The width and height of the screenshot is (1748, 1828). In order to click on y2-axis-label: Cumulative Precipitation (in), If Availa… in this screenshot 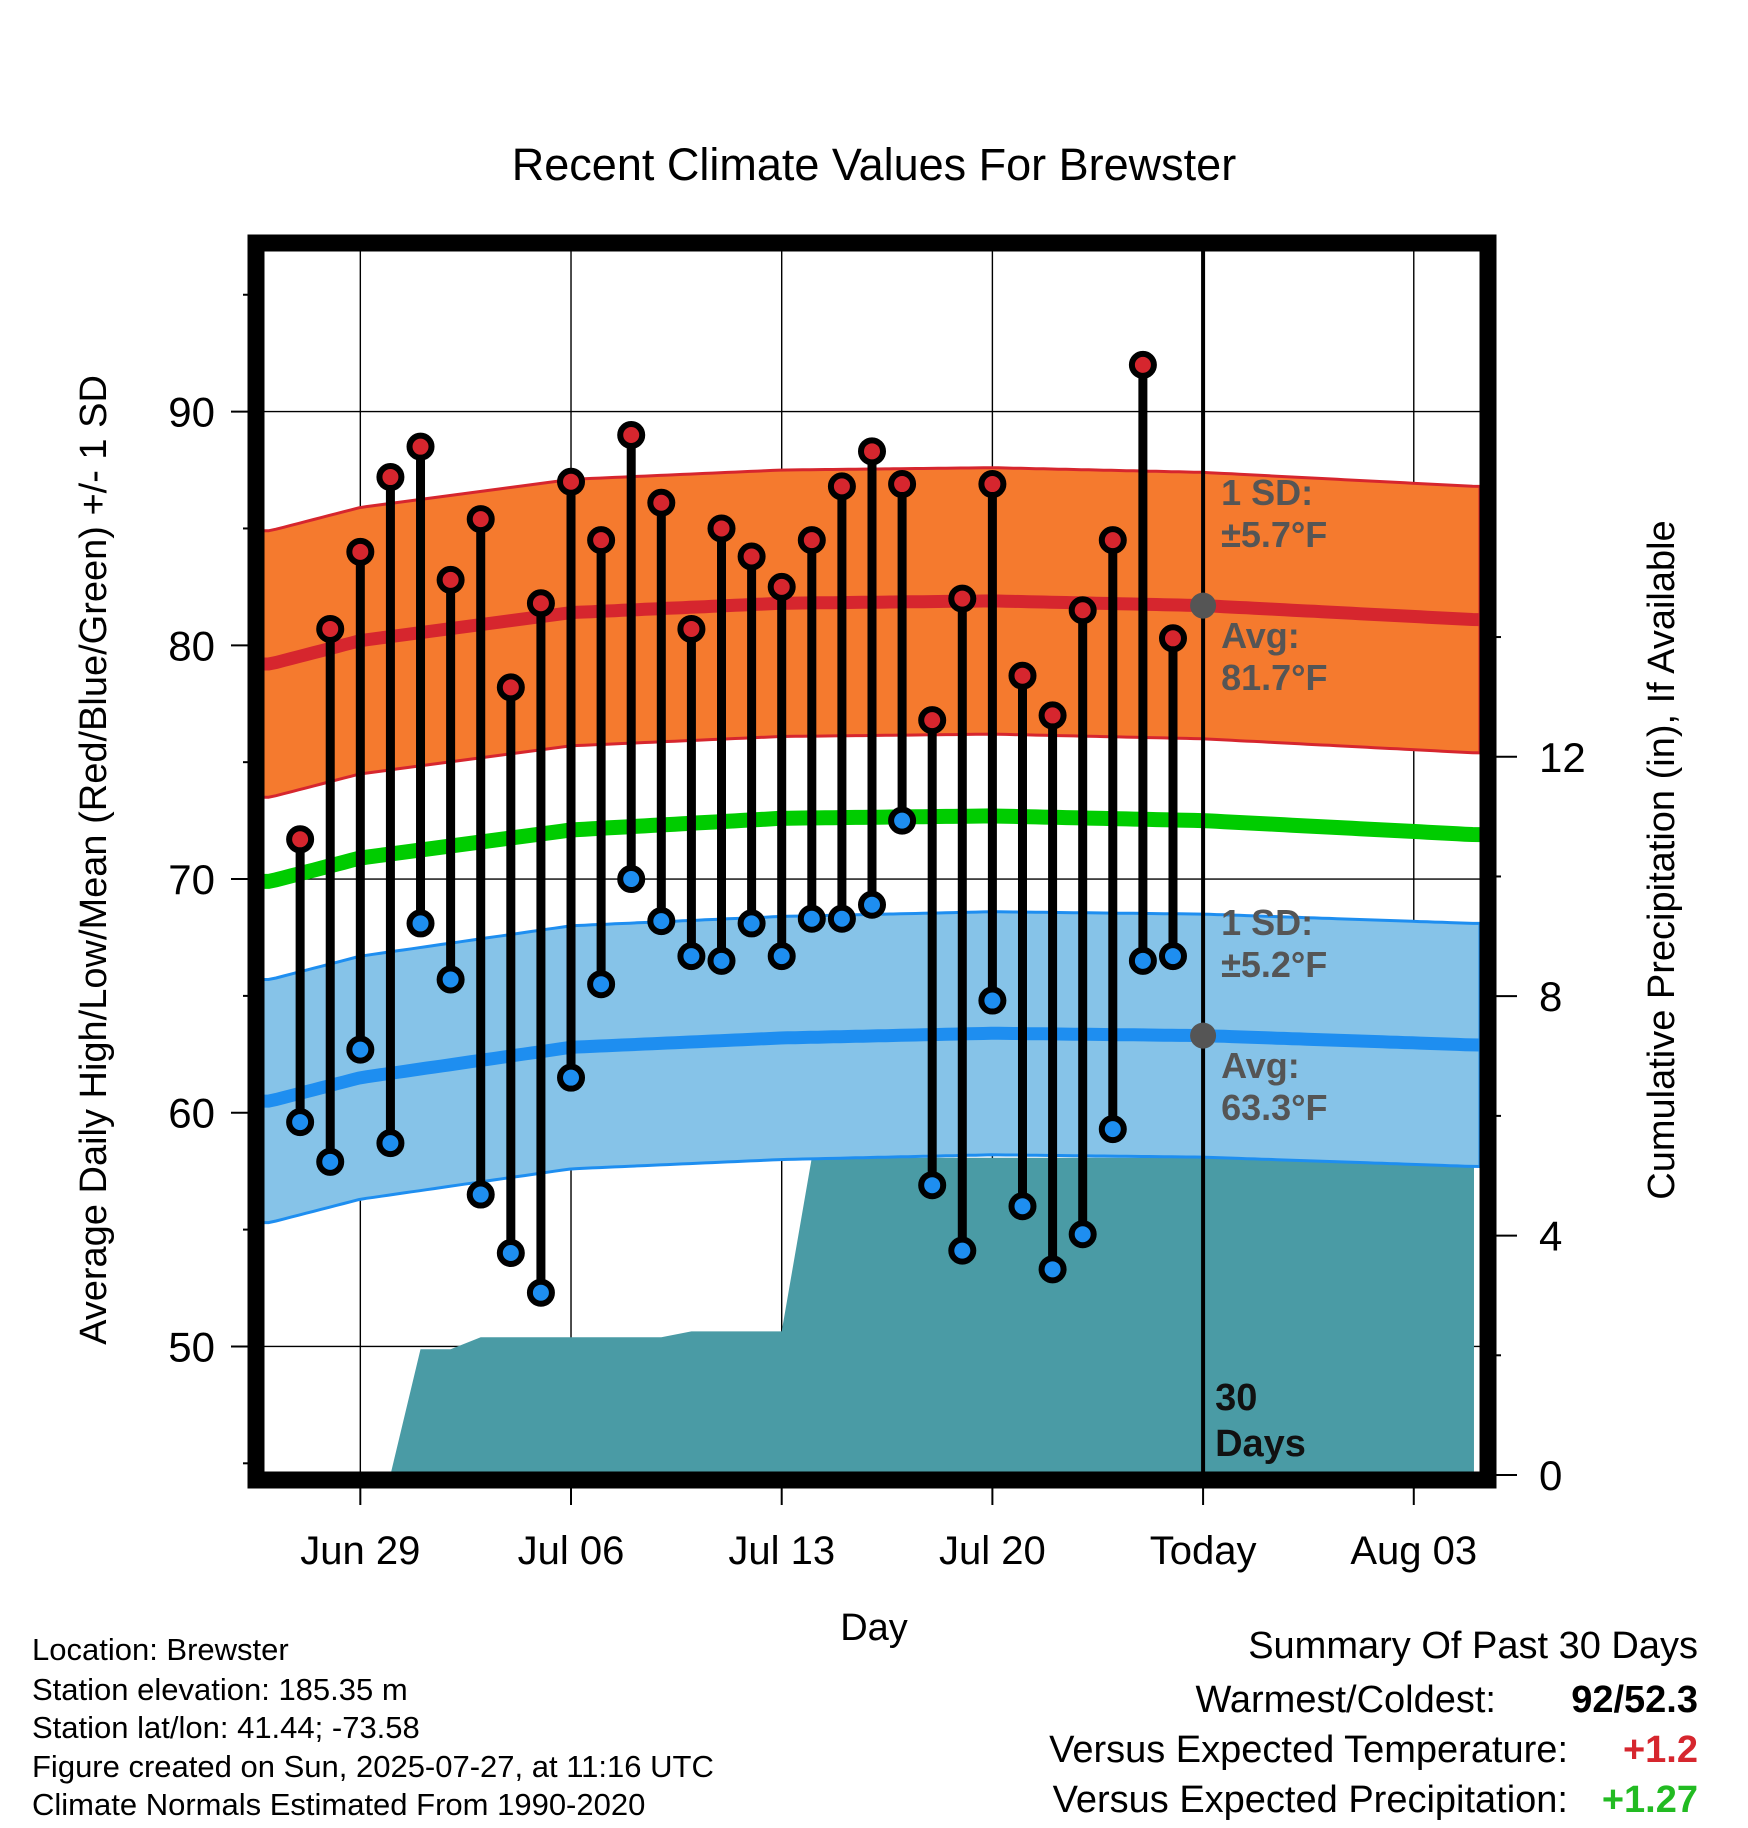, I will do `click(1662, 859)`.